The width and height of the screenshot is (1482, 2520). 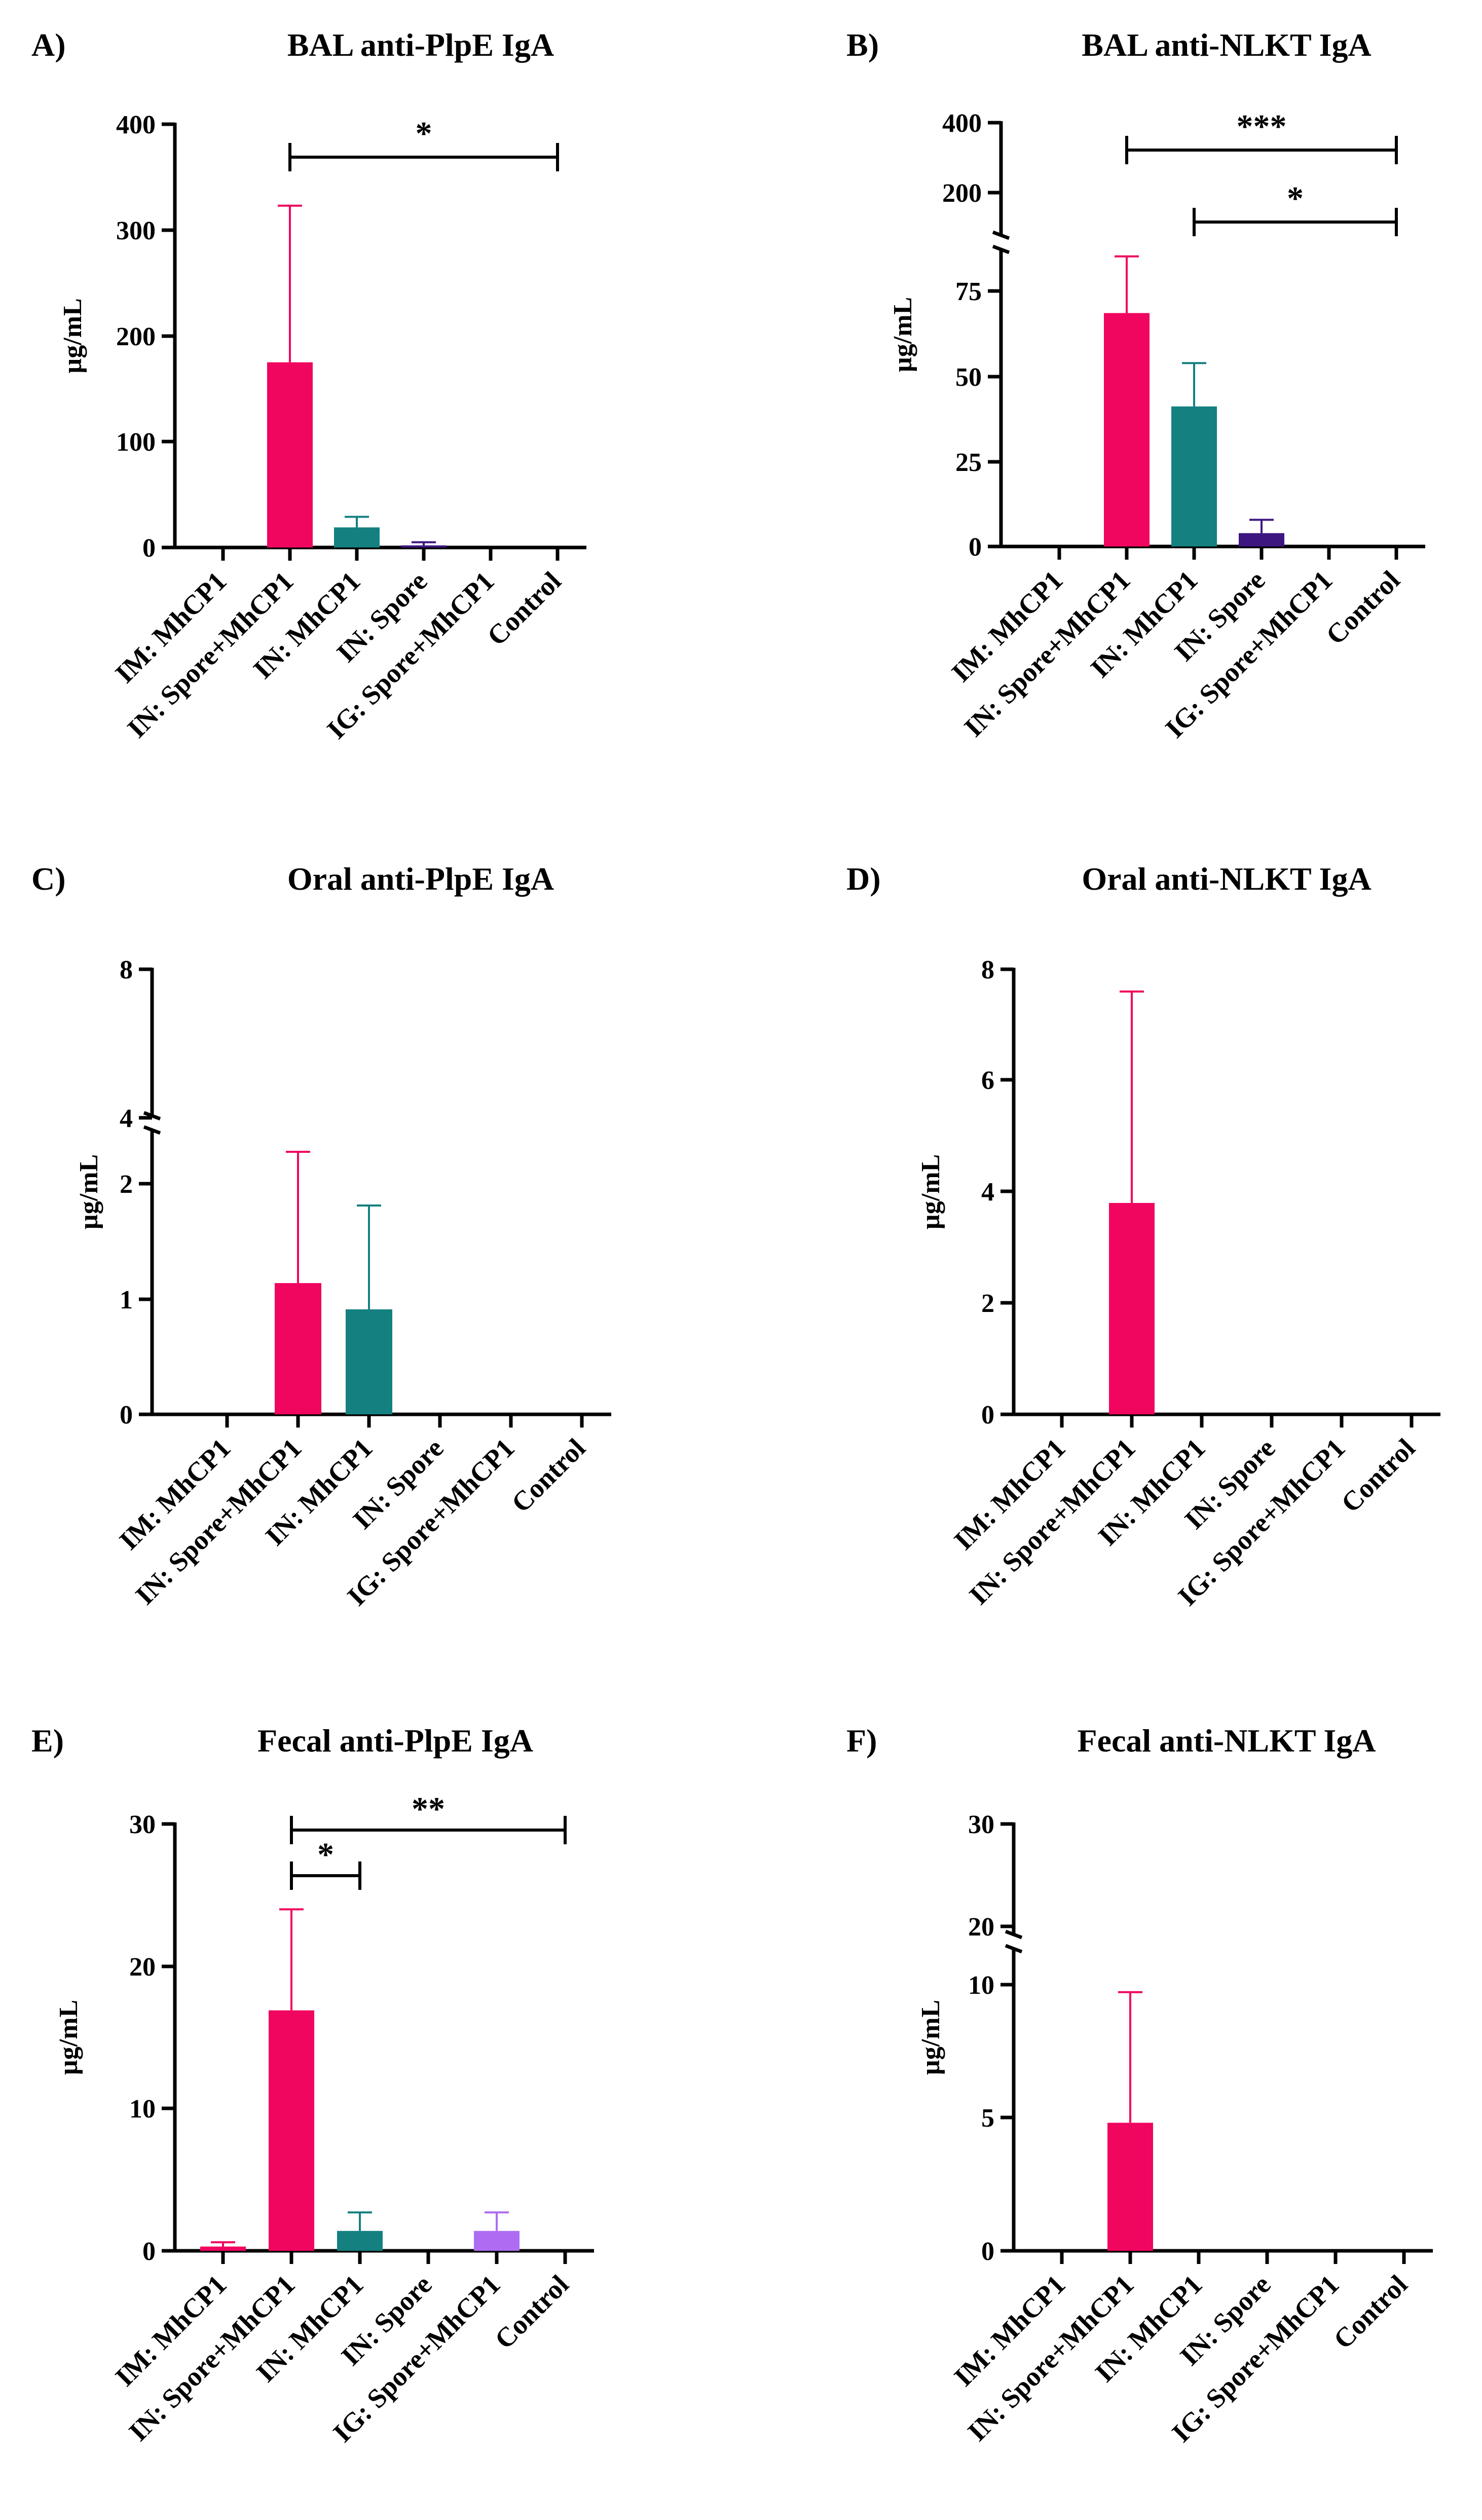 What do you see at coordinates (968, 292) in the screenshot?
I see `y-tick-label: 75` at bounding box center [968, 292].